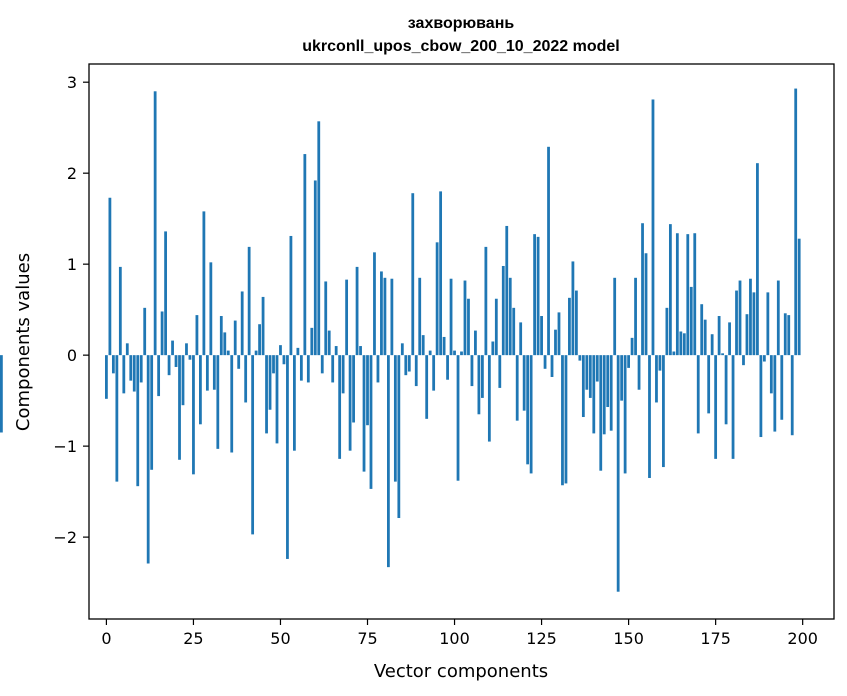  I want to click on x-tick-label: 50, so click(280, 638).